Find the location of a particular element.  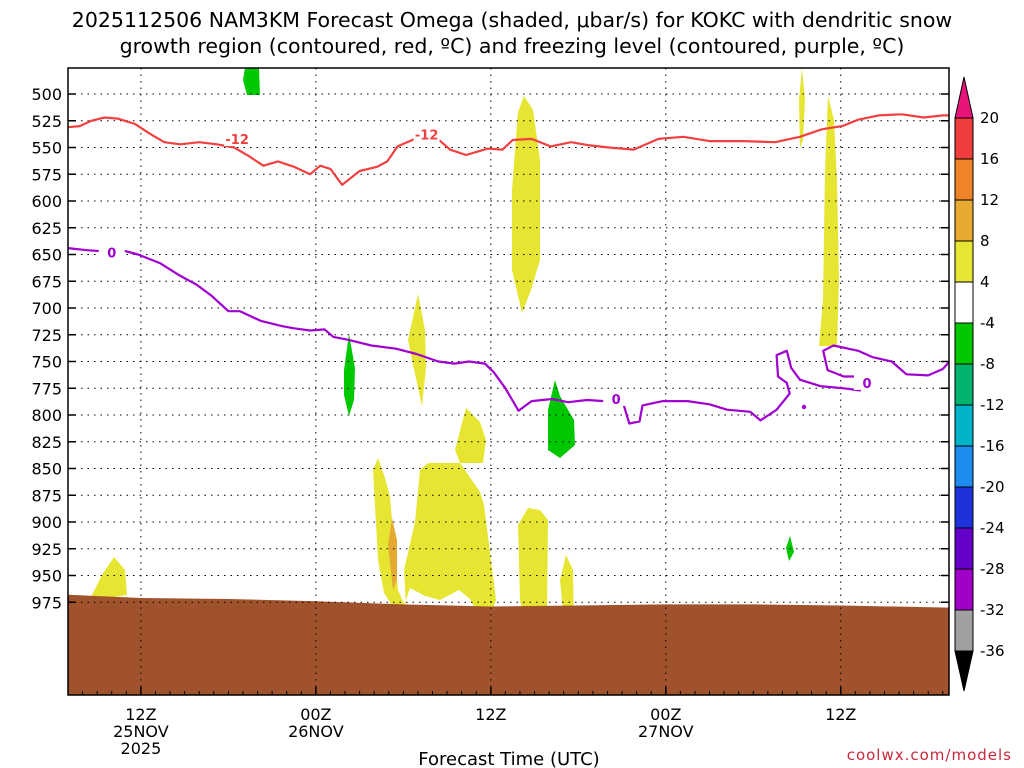

y-tick-label: 850 is located at coordinates (46, 469).